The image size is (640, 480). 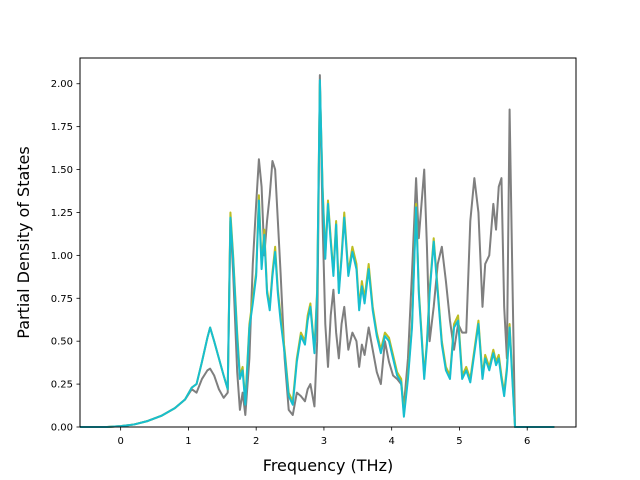 I want to click on y-axis-title: Partial Density of States, so click(x=23, y=242).